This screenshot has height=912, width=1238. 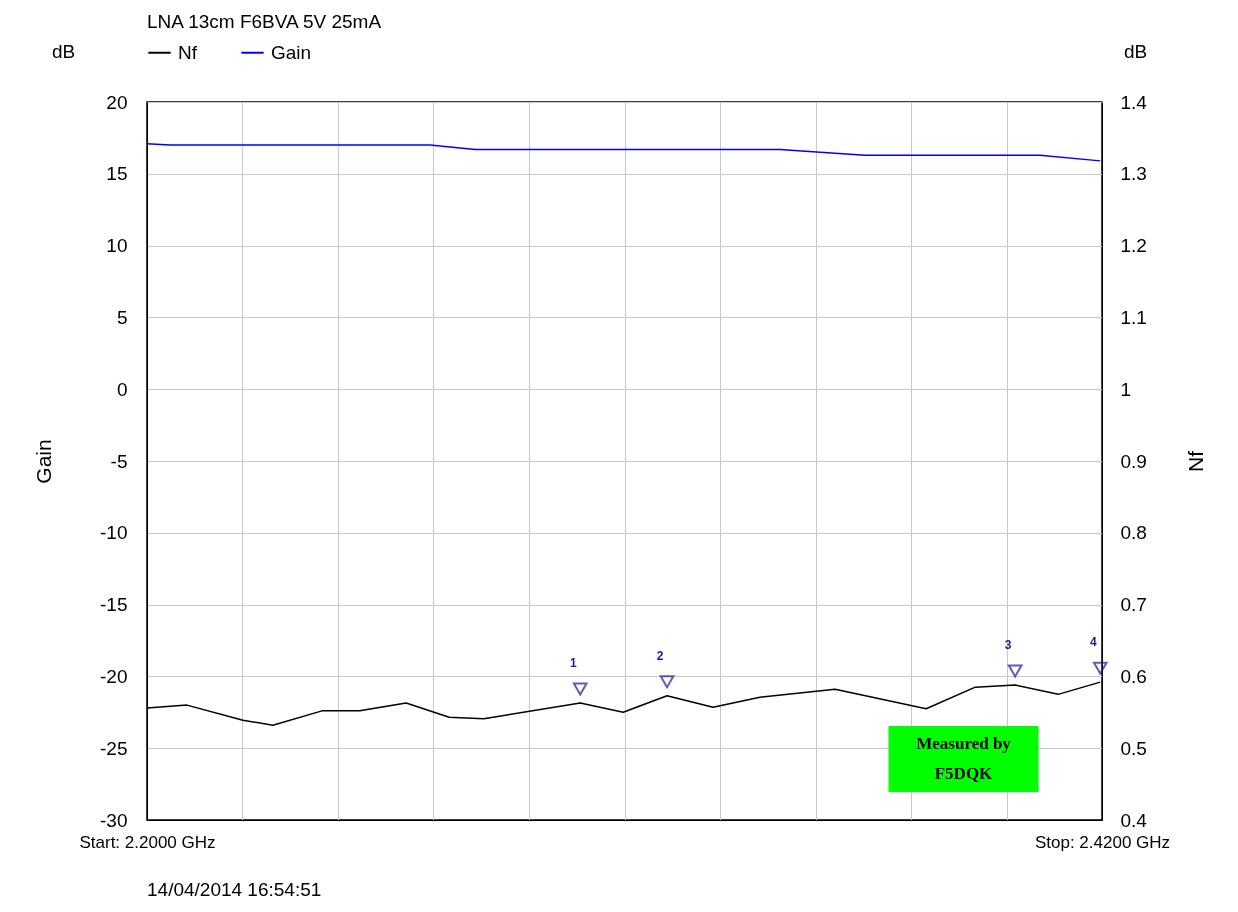 I want to click on annotation: Measured by F5DQK, so click(x=964, y=758).